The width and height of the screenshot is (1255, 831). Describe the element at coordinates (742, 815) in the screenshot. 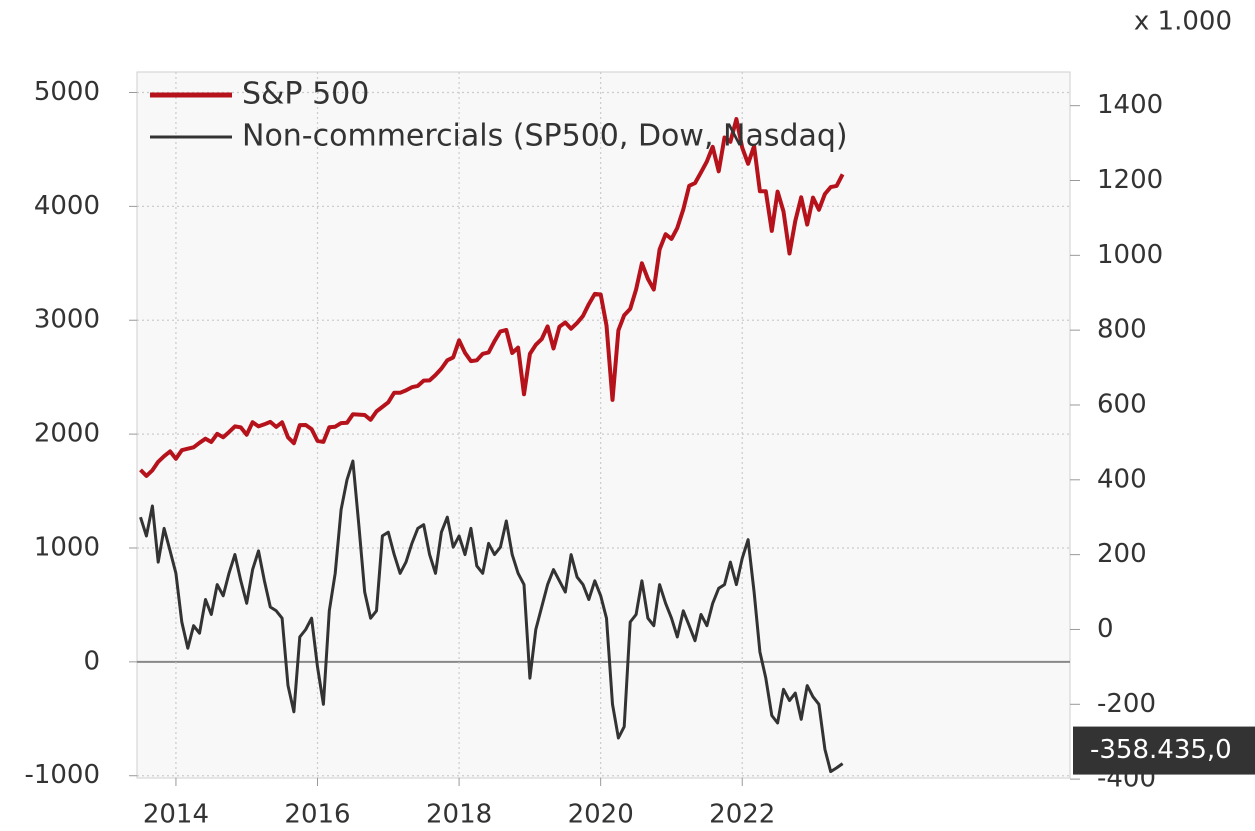

I see `x-tick-label: 2022` at that location.